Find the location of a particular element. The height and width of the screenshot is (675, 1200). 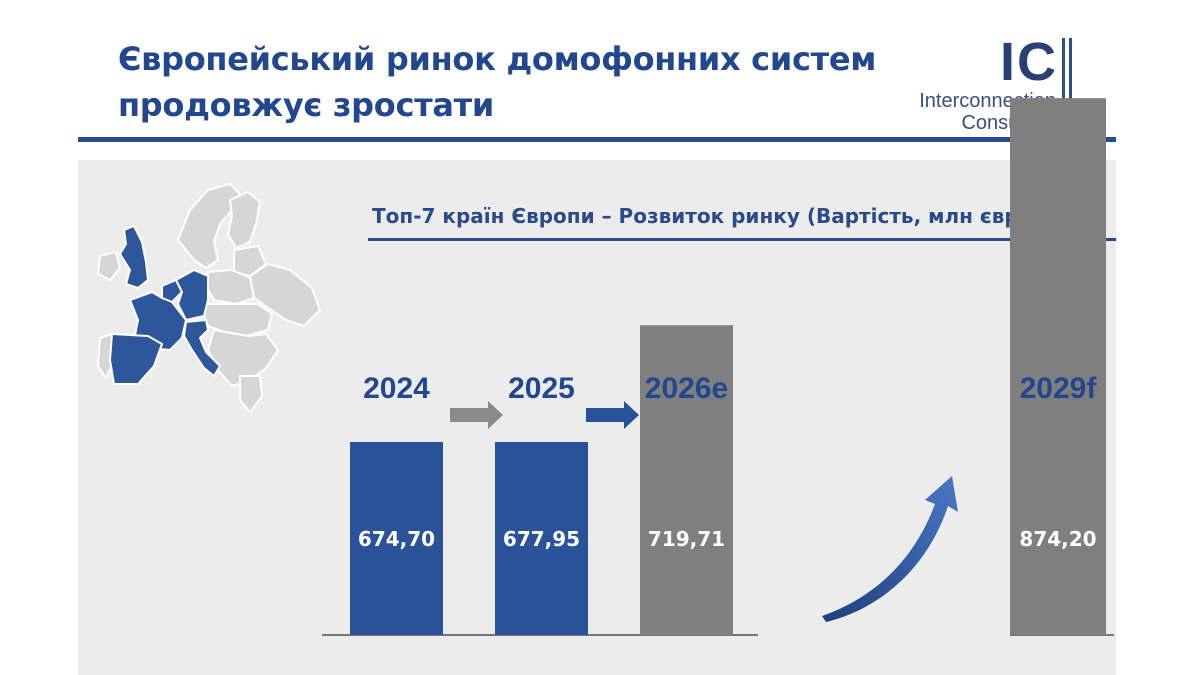

map-east is located at coordinates (285, 295).